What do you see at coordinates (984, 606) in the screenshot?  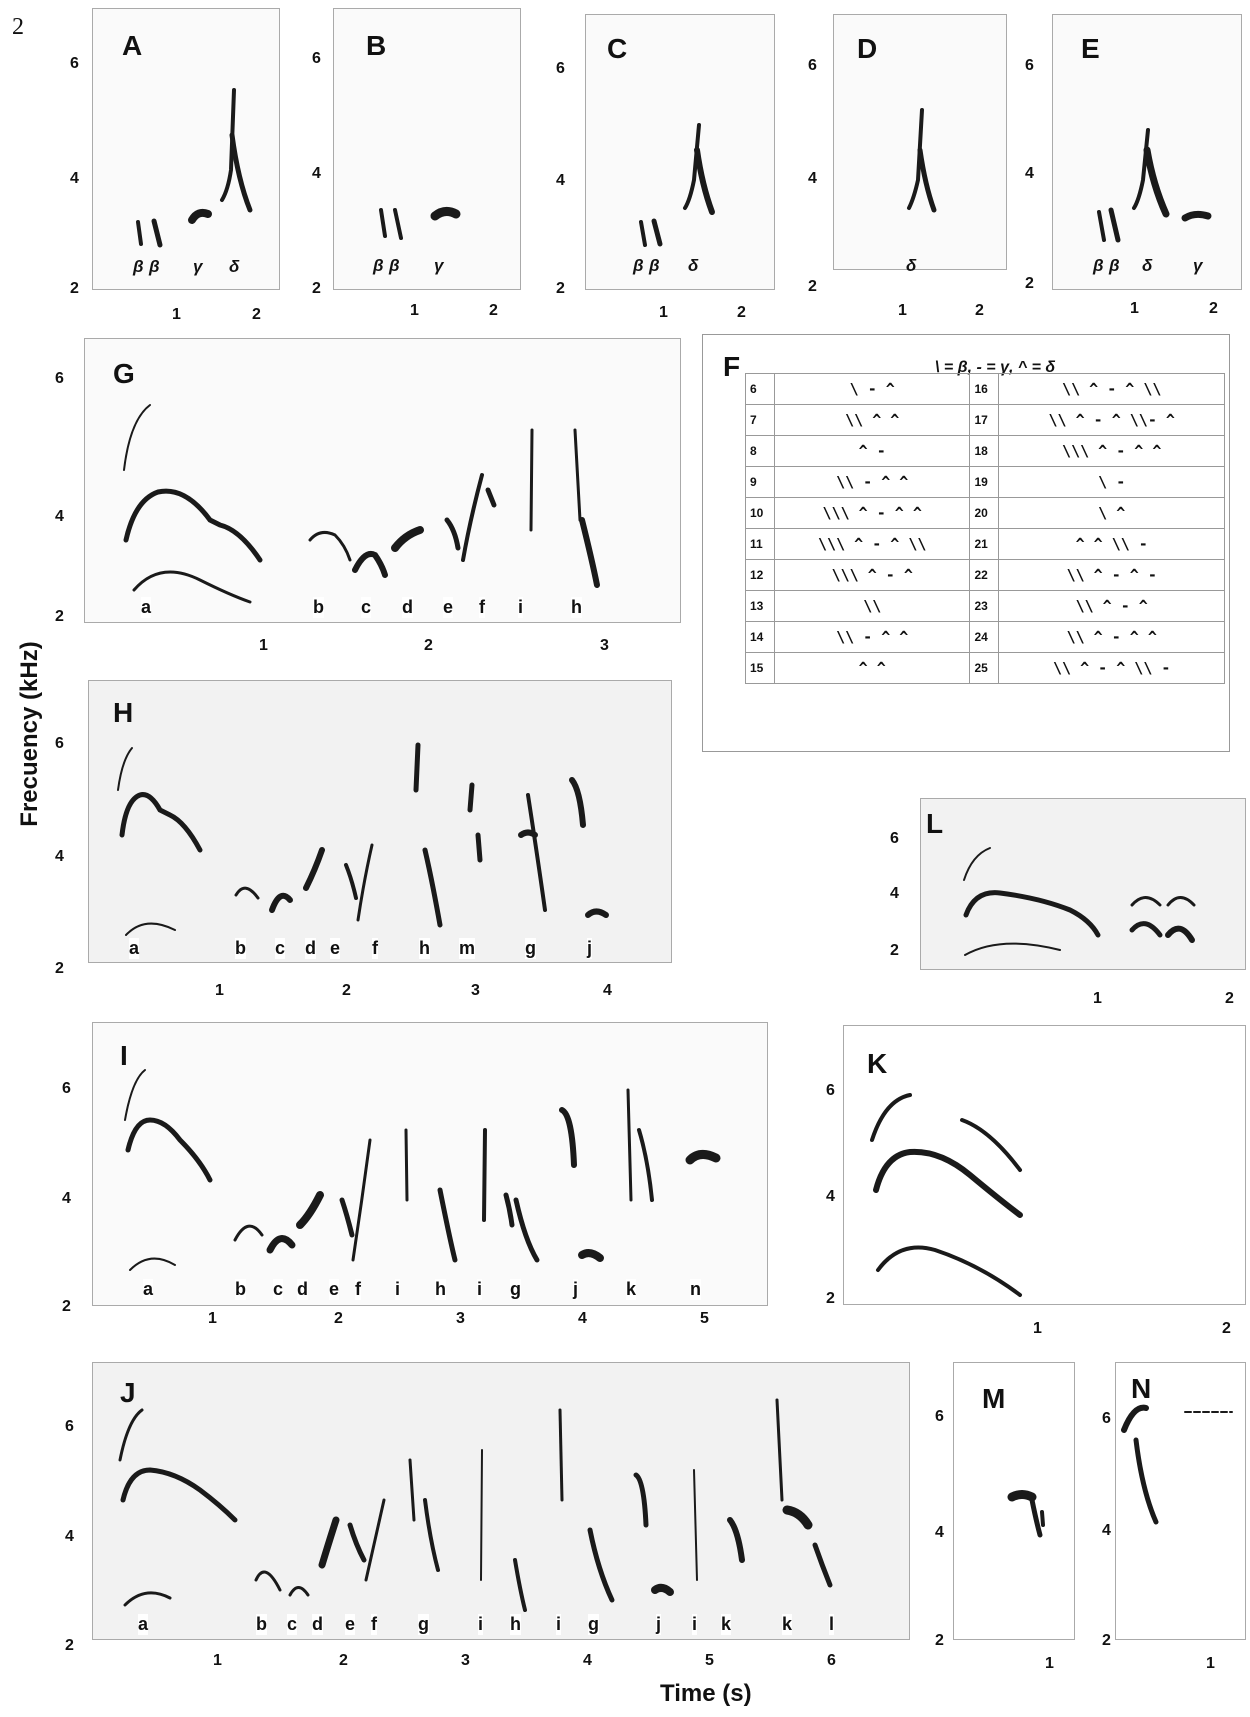 I see `sequence-number: 23` at bounding box center [984, 606].